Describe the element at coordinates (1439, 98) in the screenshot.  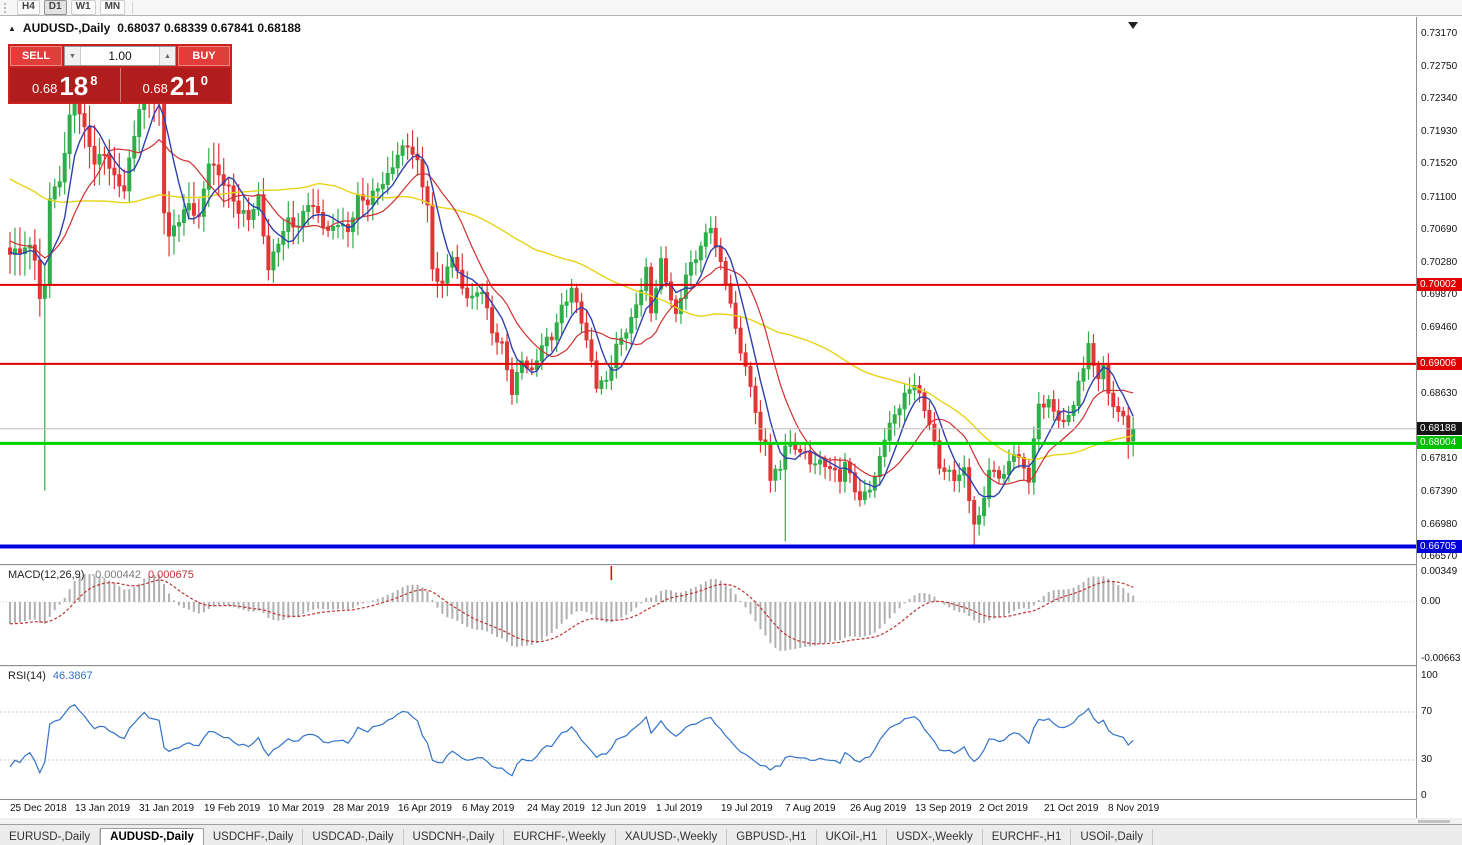
I see `price-axis-tick: 0.72340` at that location.